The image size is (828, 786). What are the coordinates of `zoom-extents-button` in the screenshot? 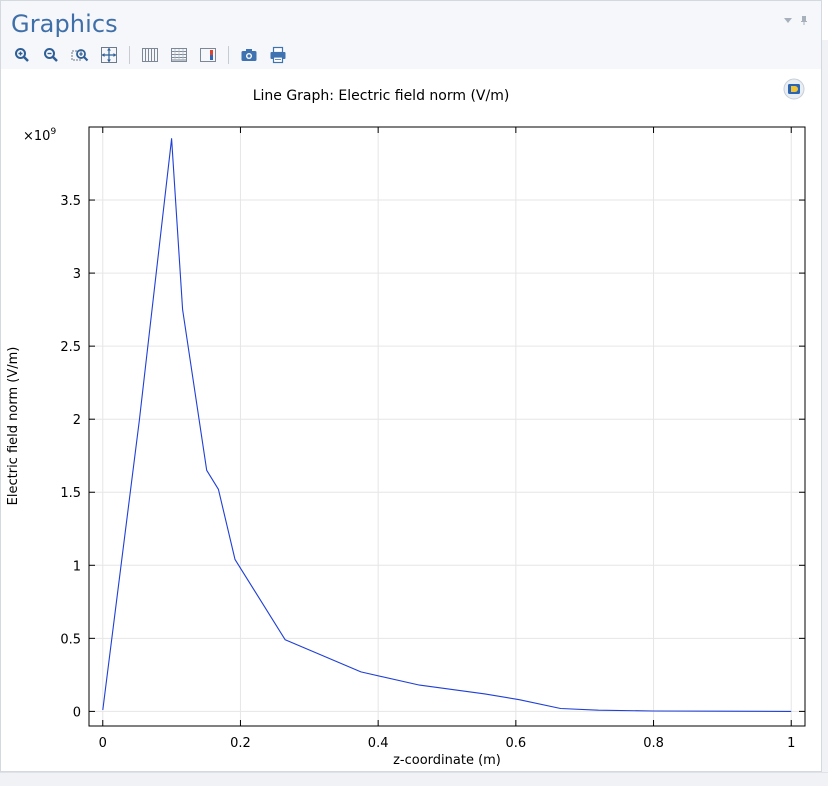 It's located at (109, 55).